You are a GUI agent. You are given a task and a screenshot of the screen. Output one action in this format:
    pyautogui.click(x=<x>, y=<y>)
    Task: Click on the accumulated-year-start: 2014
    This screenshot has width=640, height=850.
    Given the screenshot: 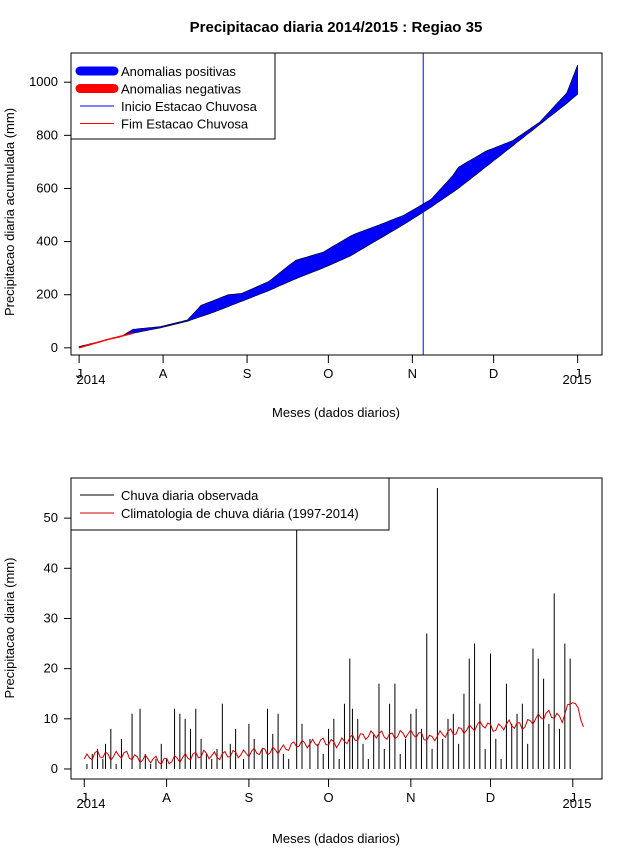 What is the action you would take?
    pyautogui.click(x=91, y=379)
    